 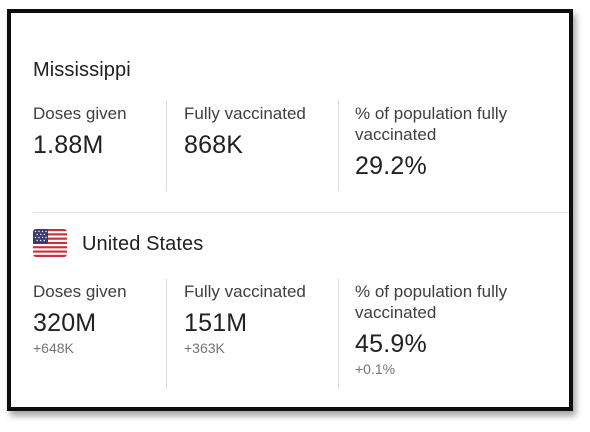 What do you see at coordinates (65, 323) in the screenshot?
I see `stat-value: 320M` at bounding box center [65, 323].